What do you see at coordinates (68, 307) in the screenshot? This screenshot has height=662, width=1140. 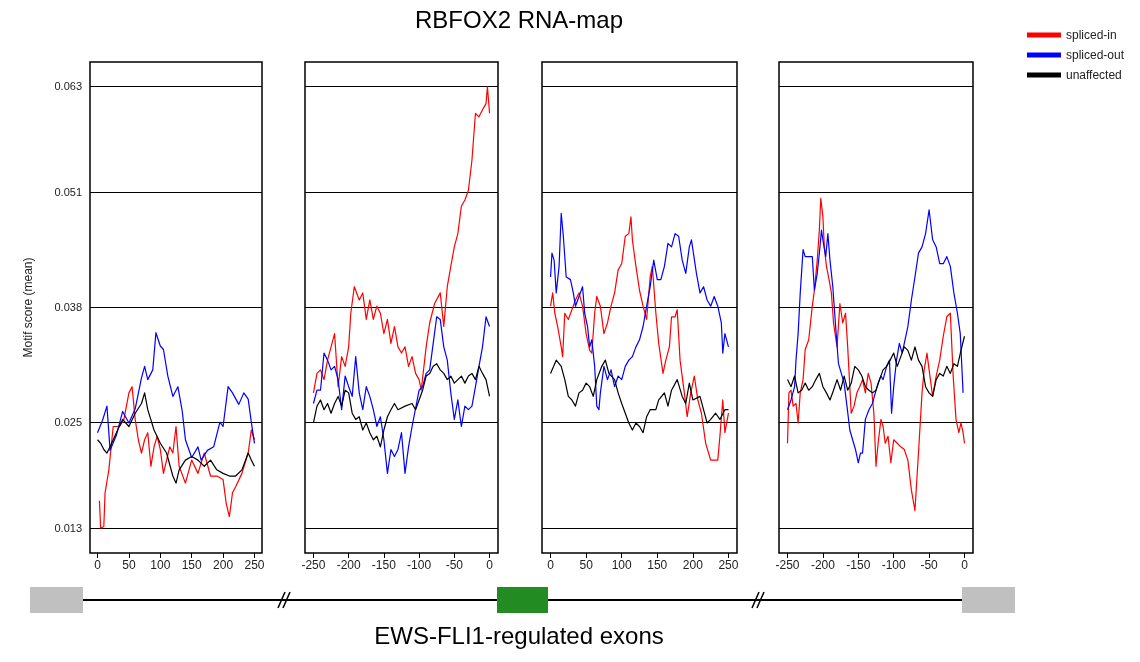 I see `y-tick-label: 0.038` at bounding box center [68, 307].